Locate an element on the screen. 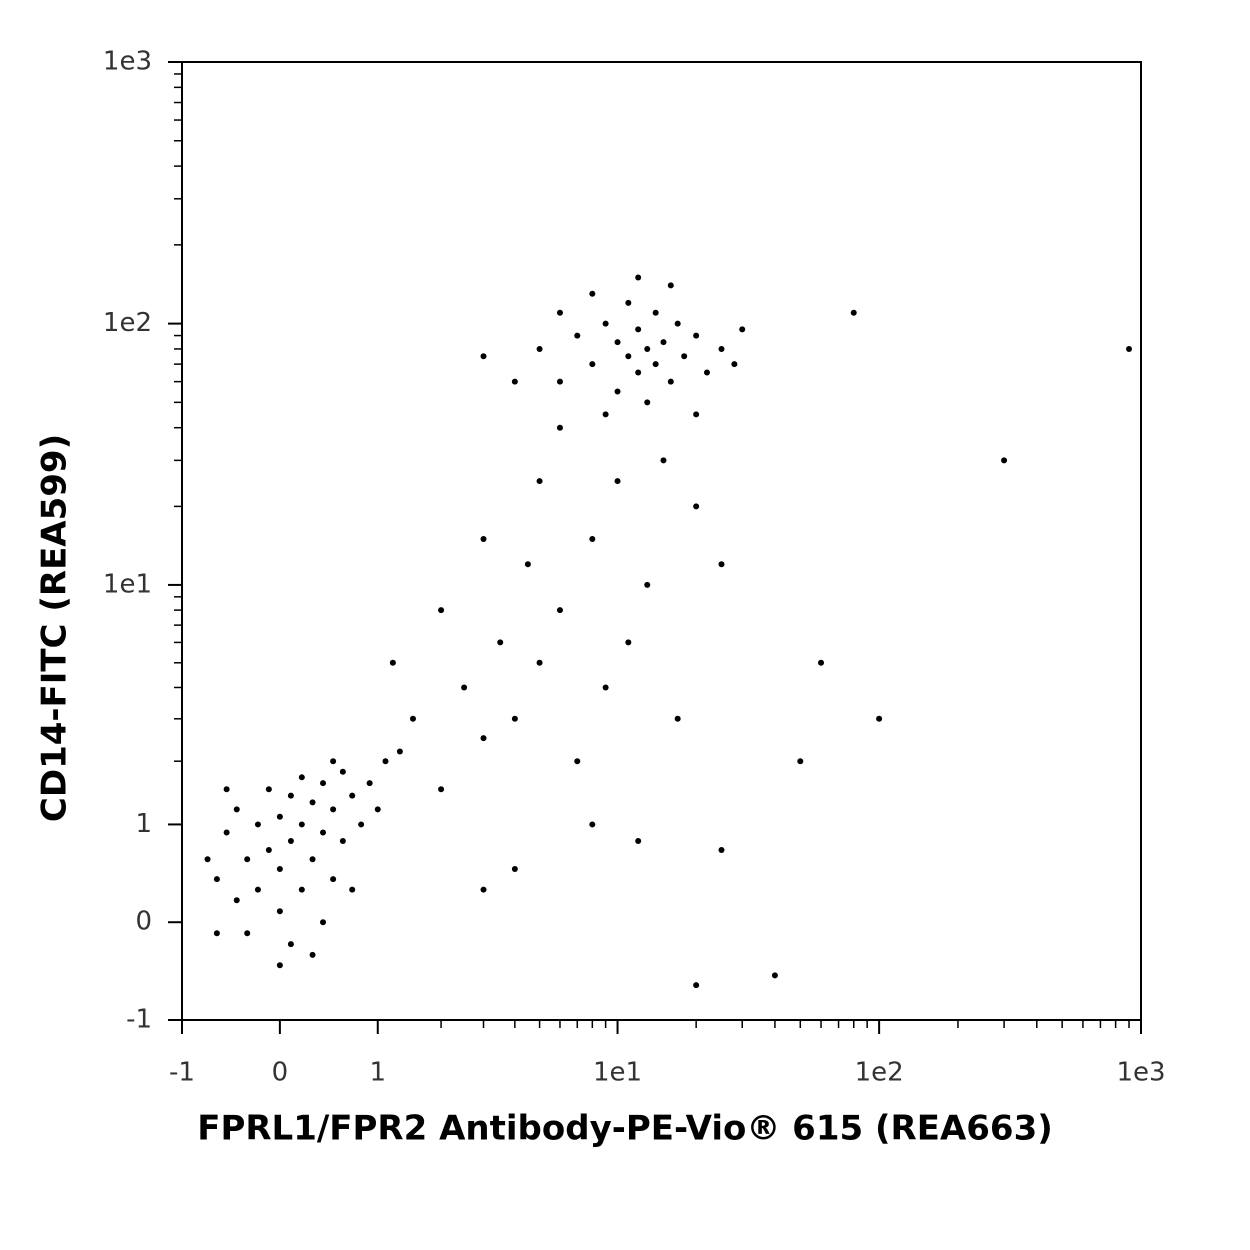  x-tick-label: -1 is located at coordinates (182, 1073).